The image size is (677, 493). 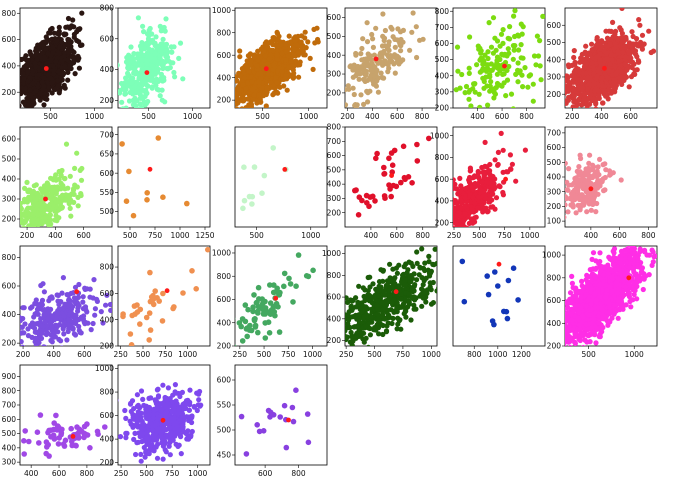 I want to click on y-tick-label: 550, so click(x=107, y=192).